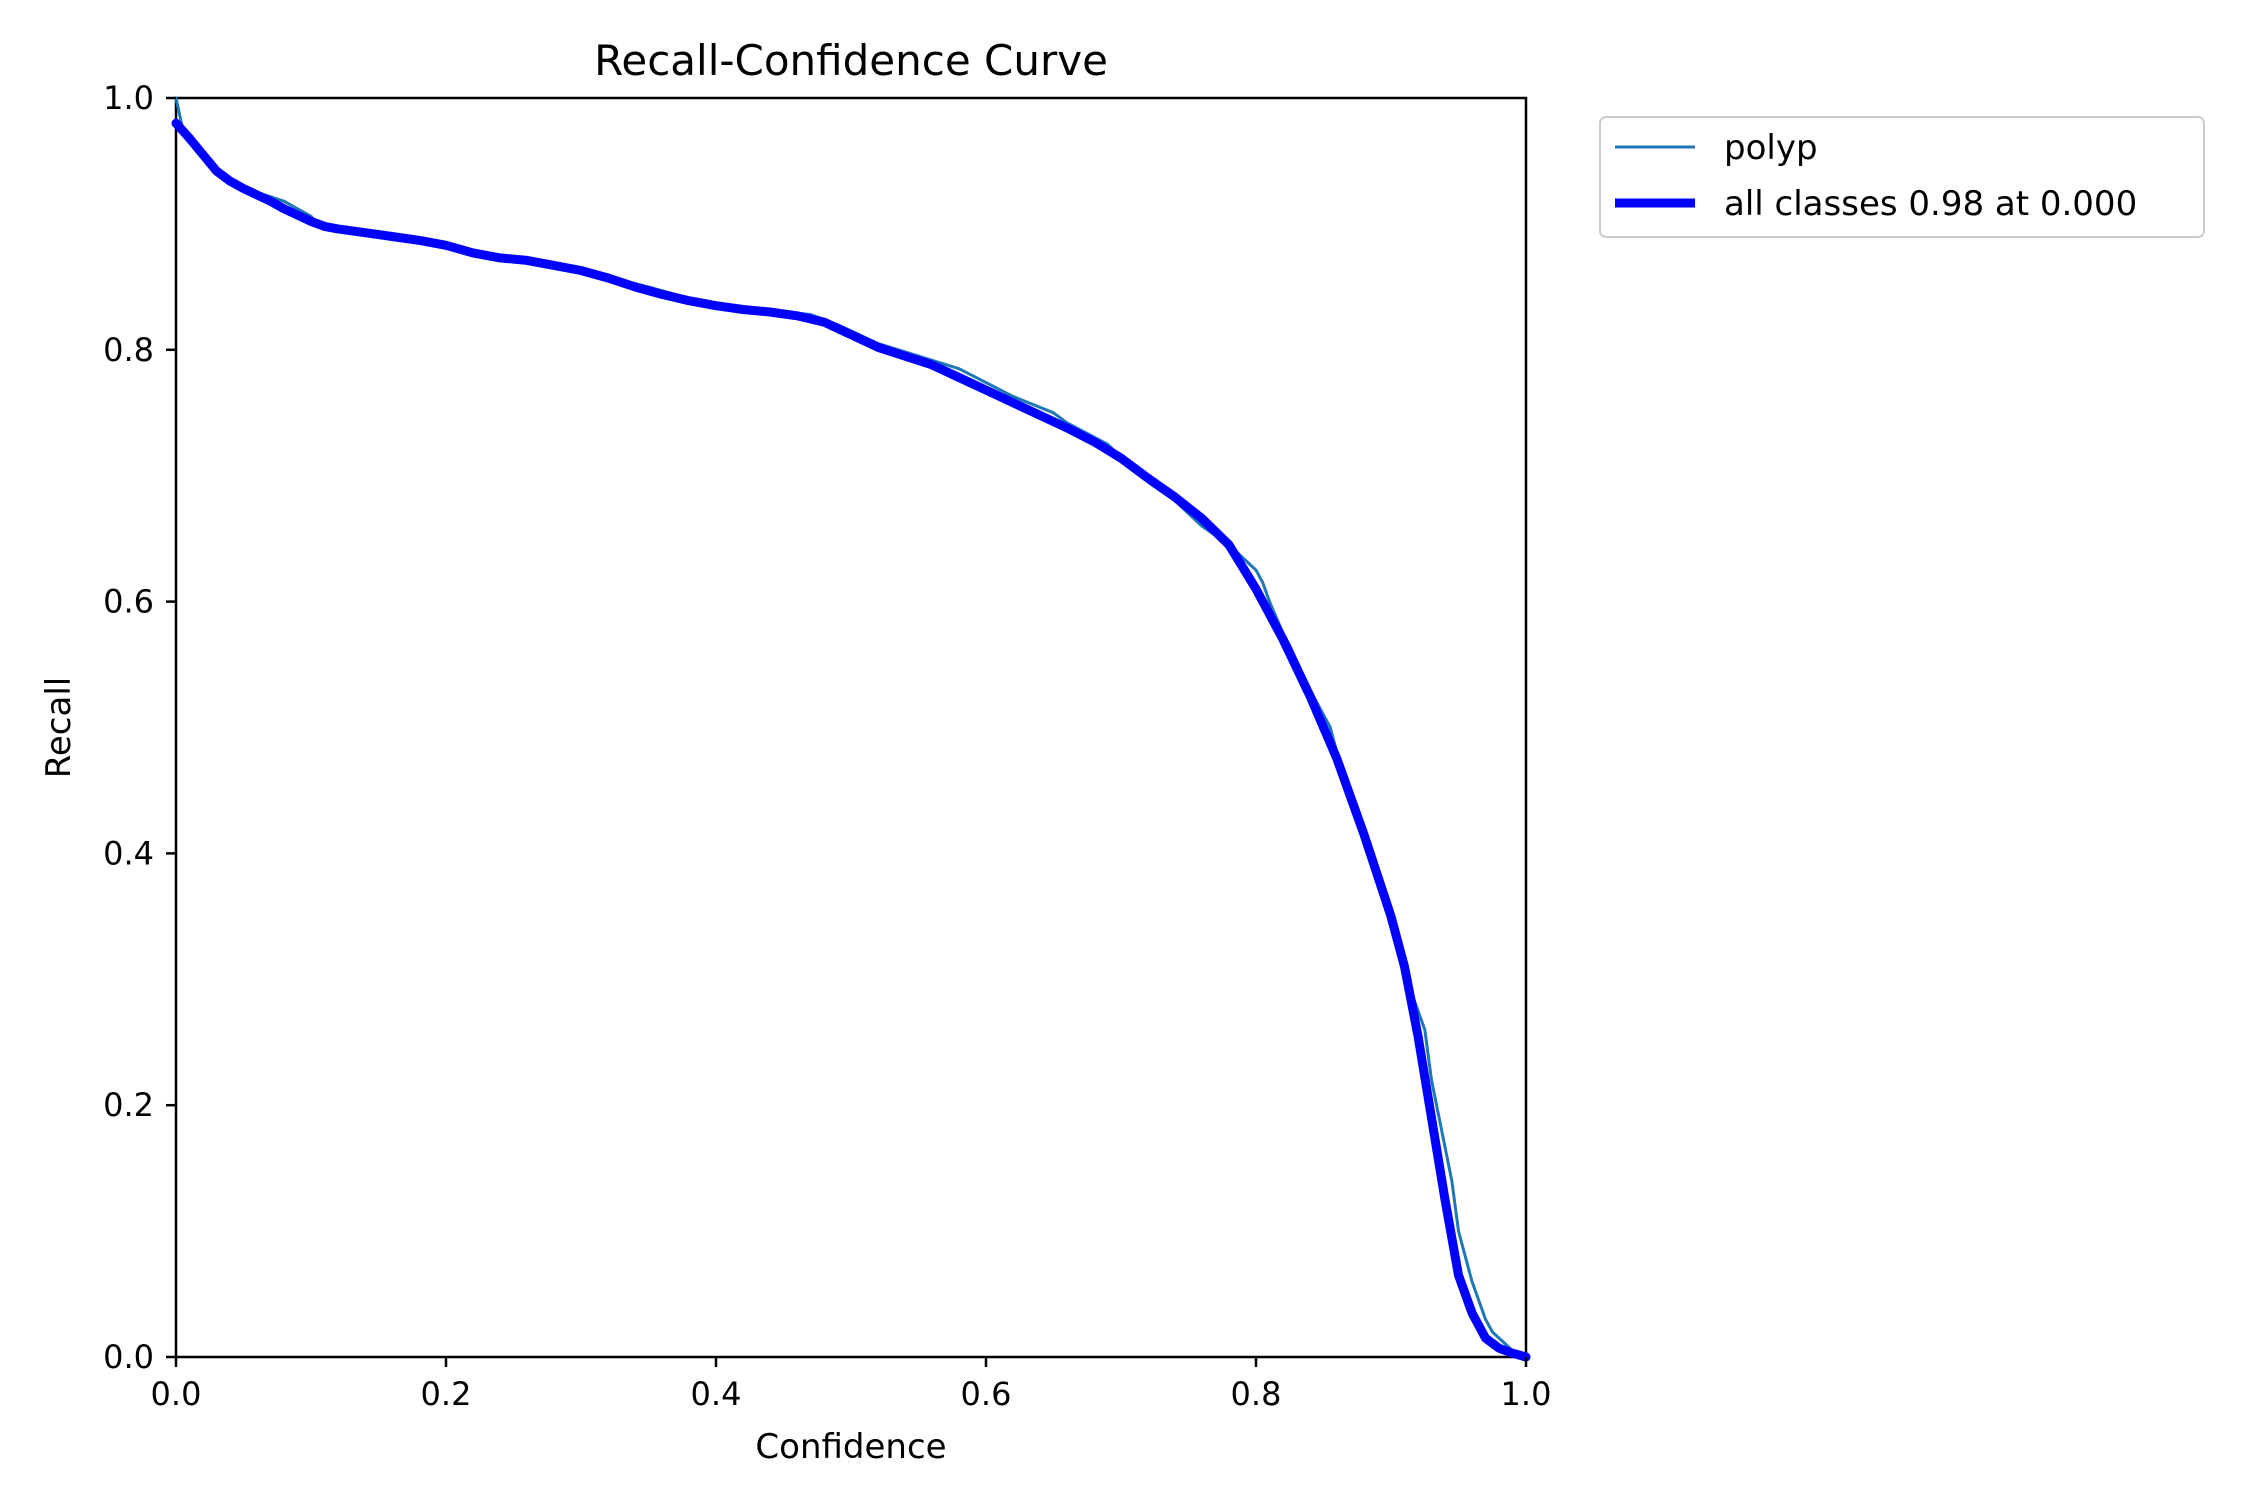  I want to click on y-tick-label: 0.8, so click(128, 350).